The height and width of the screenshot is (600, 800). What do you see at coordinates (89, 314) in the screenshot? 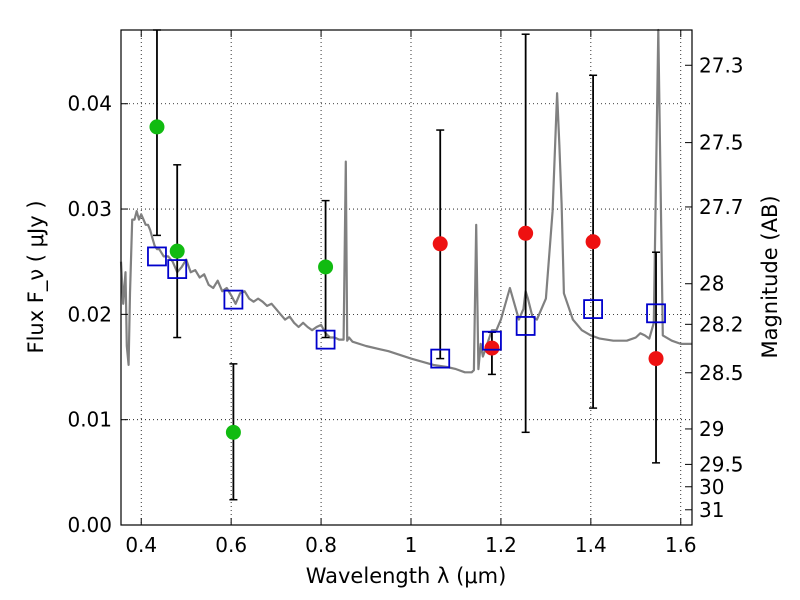
I see `y-tick-label: 0.02` at bounding box center [89, 314].